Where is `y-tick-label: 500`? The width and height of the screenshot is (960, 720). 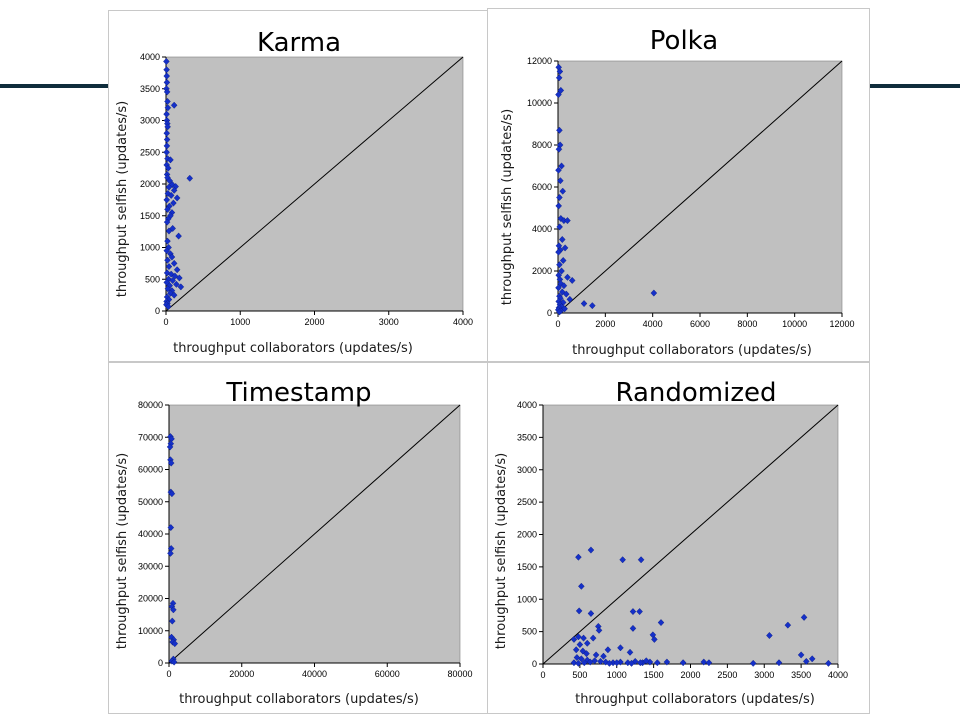 y-tick-label: 500 is located at coordinates (152, 279).